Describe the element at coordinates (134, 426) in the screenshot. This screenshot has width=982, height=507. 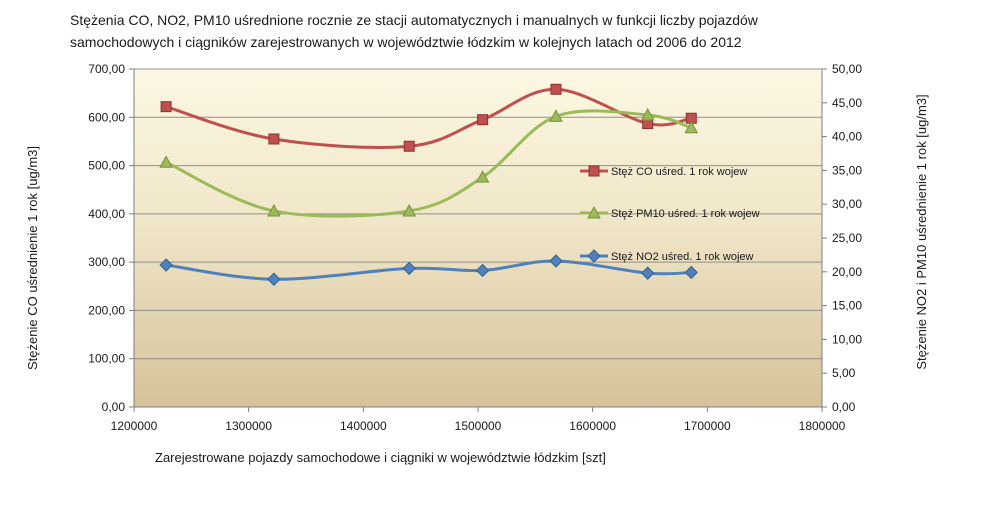
I see `x-tick-label: 1200000` at that location.